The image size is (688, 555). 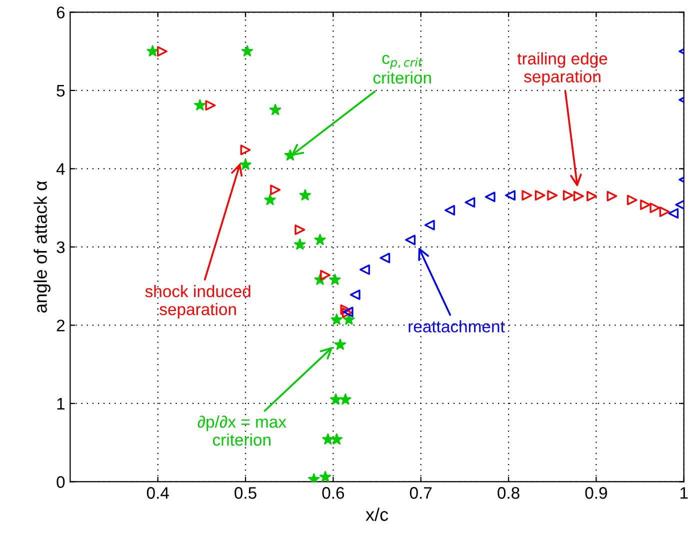 What do you see at coordinates (157, 493) in the screenshot?
I see `x-tick-label: 0.4` at bounding box center [157, 493].